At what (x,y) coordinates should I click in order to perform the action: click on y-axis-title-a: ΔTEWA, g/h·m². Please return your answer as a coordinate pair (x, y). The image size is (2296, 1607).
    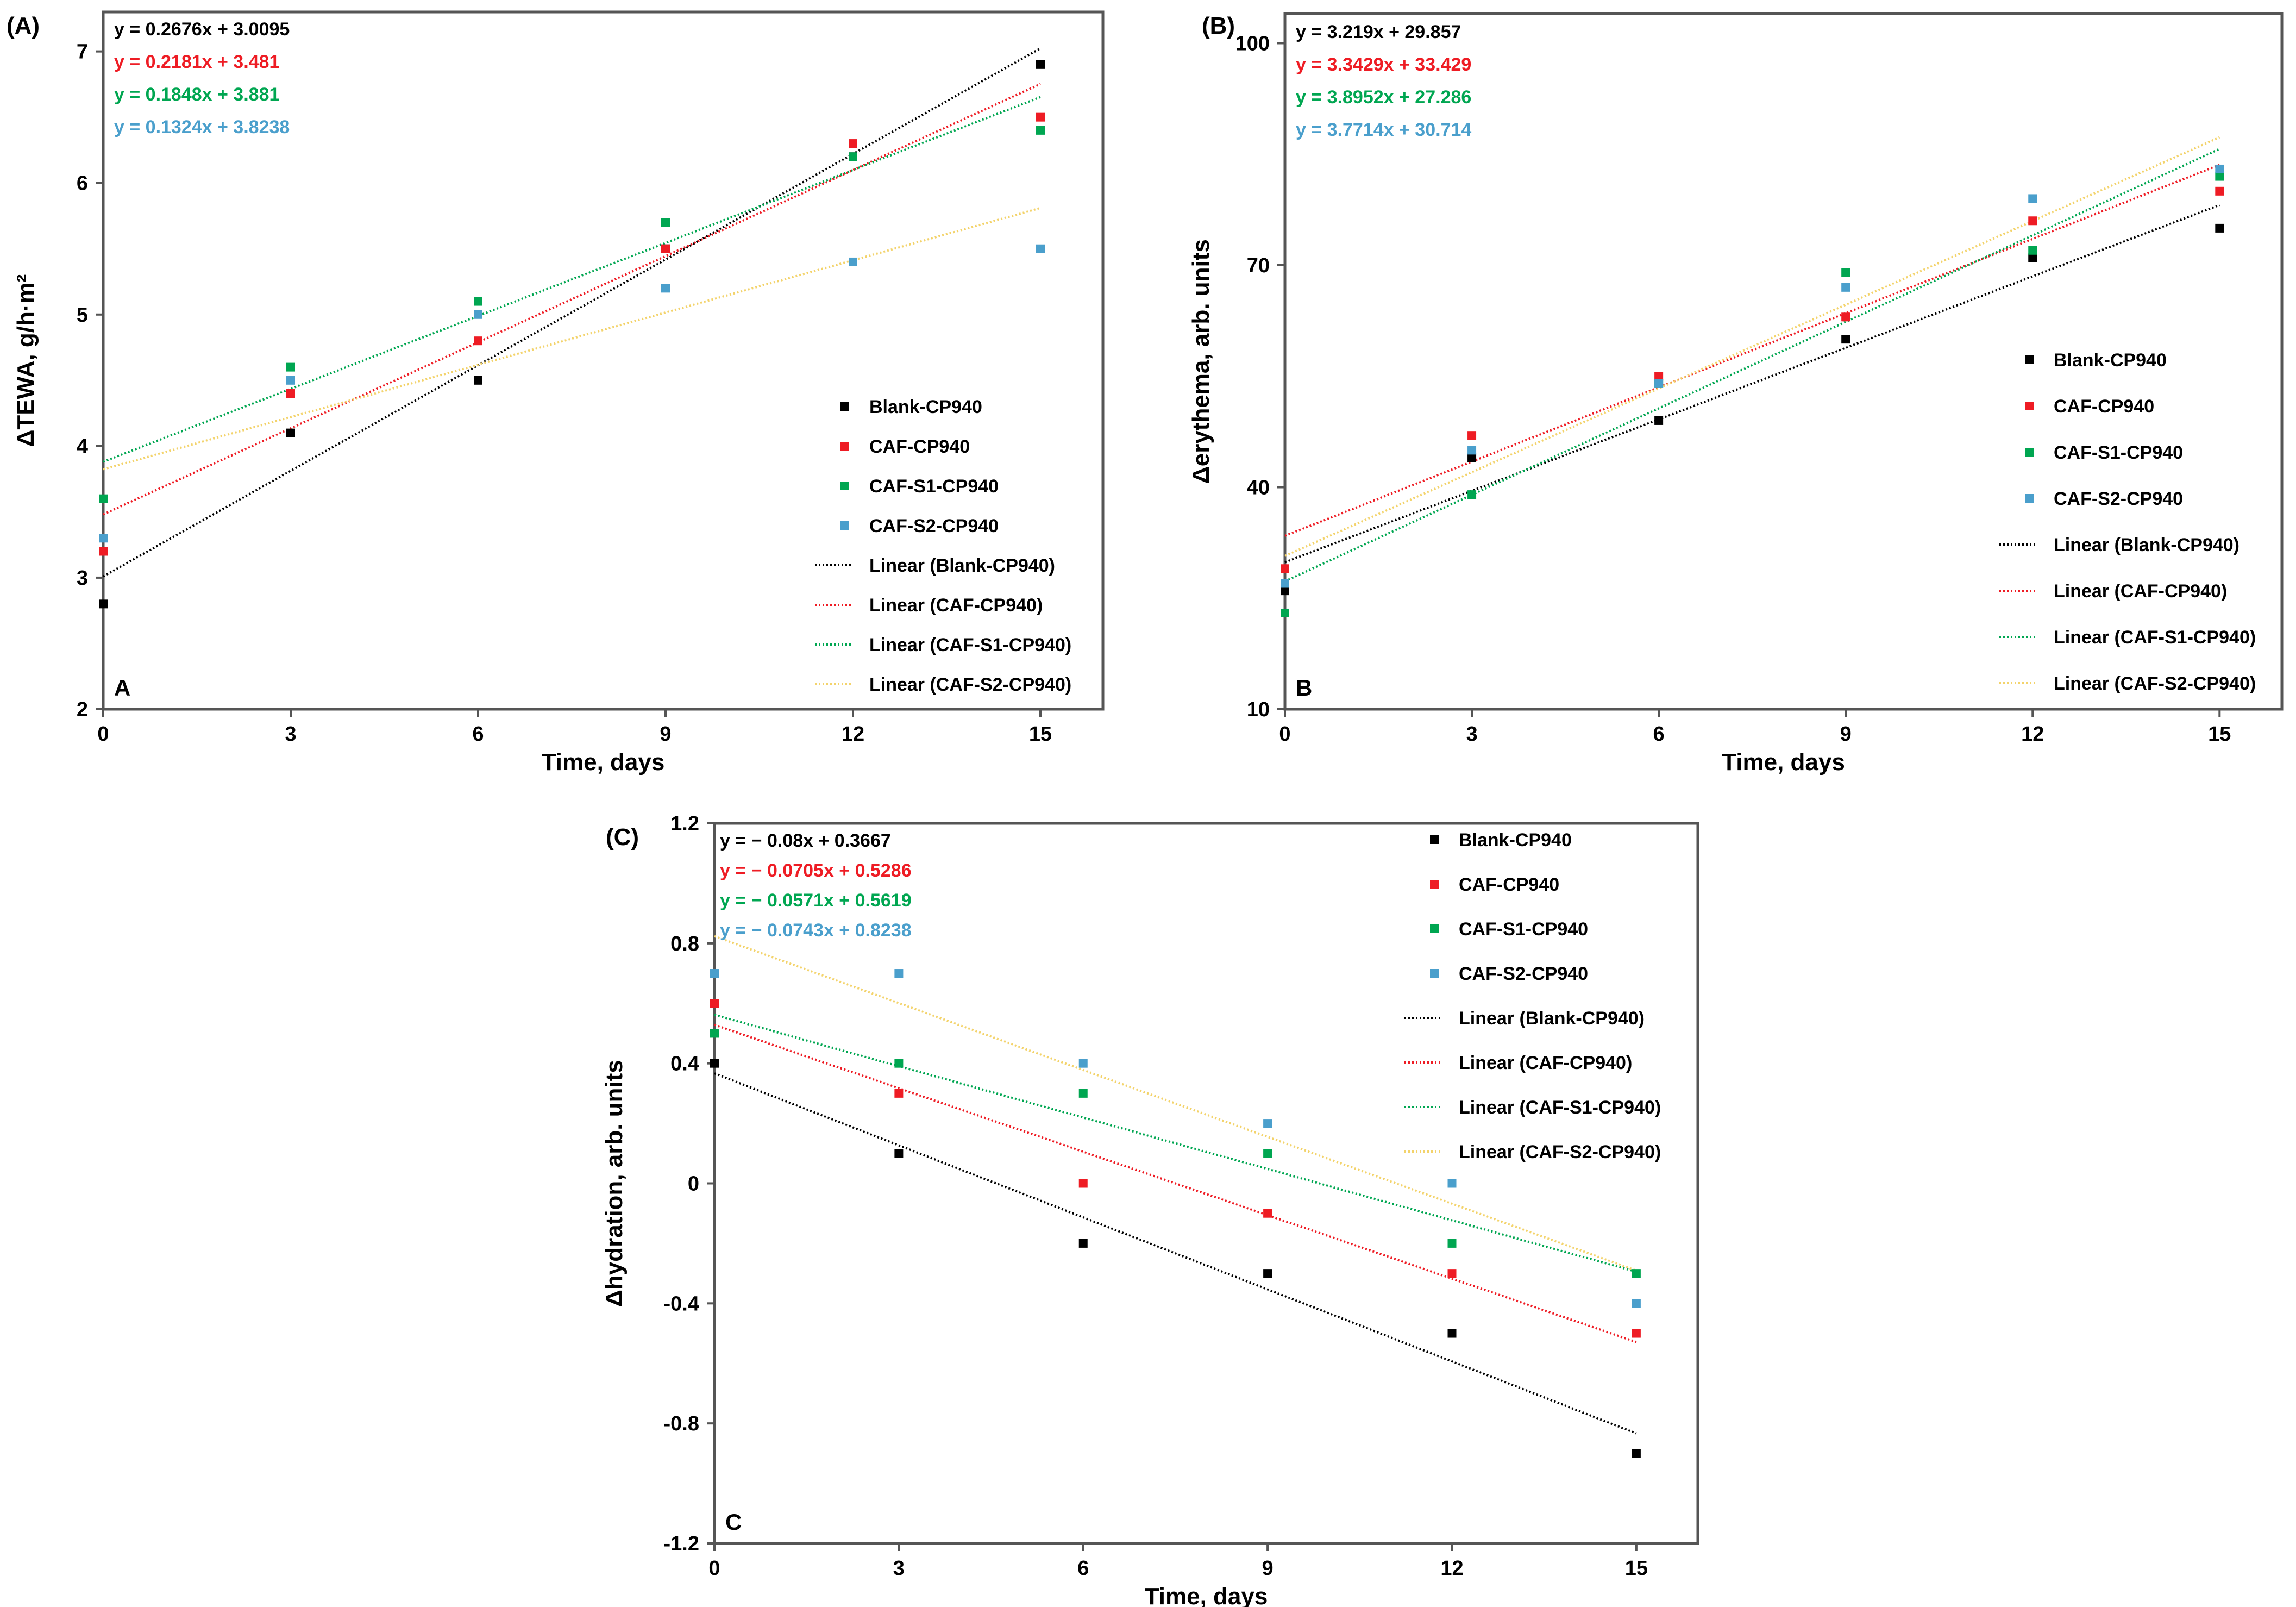
    Looking at the image, I should click on (25, 360).